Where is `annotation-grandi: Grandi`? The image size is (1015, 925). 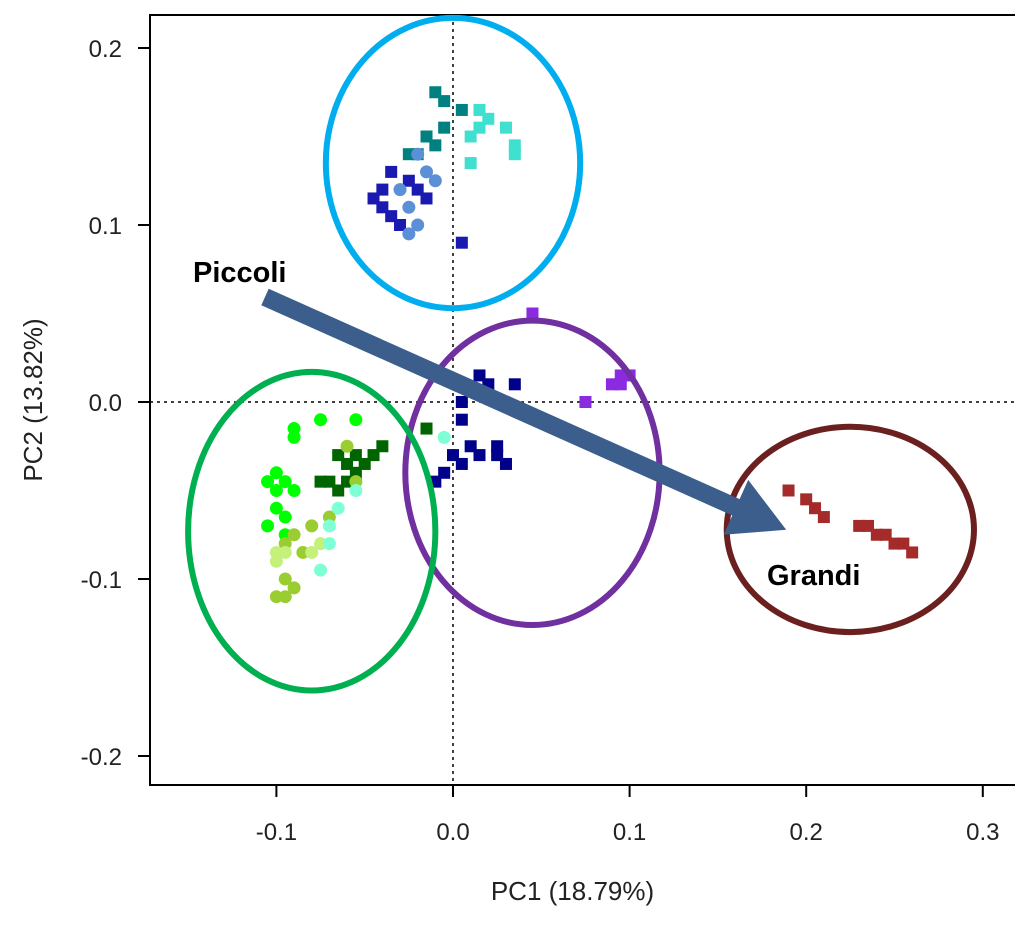 annotation-grandi: Grandi is located at coordinates (813, 576).